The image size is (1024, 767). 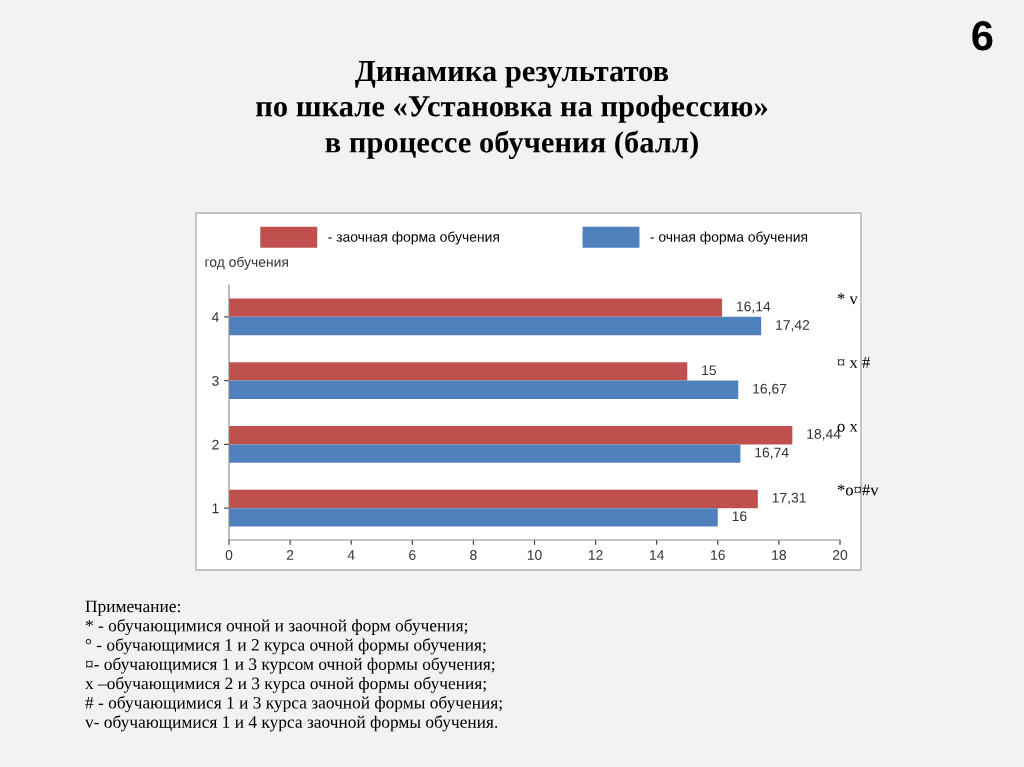 What do you see at coordinates (290, 555) in the screenshot?
I see `x-tick-label: 2` at bounding box center [290, 555].